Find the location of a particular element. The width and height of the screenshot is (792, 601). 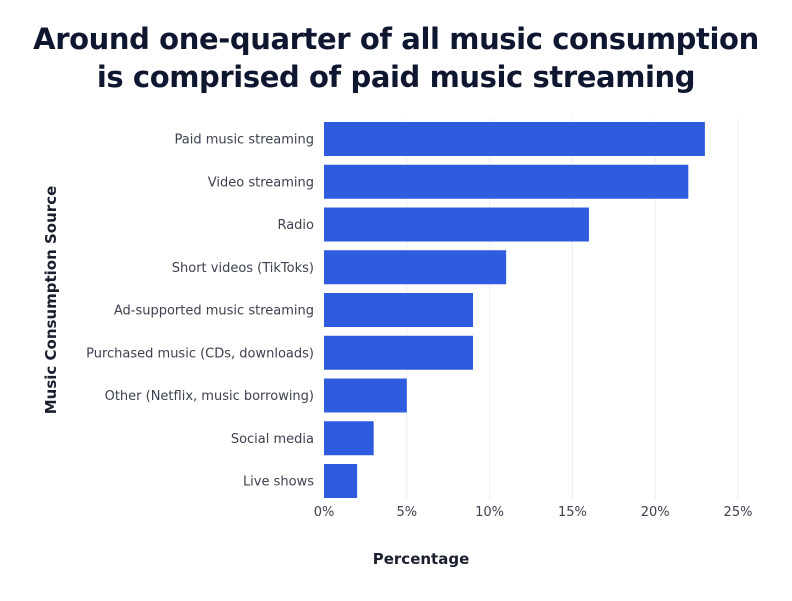

chart-title-line-2: is comprised of paid music streaming is located at coordinates (396, 77).